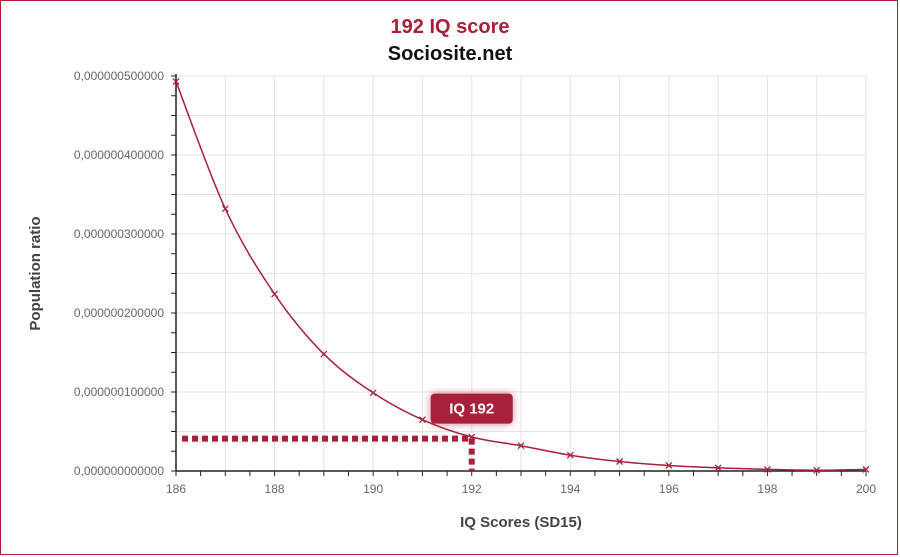 The width and height of the screenshot is (900, 557). Describe the element at coordinates (176, 489) in the screenshot. I see `x-tick-label: 186` at that location.